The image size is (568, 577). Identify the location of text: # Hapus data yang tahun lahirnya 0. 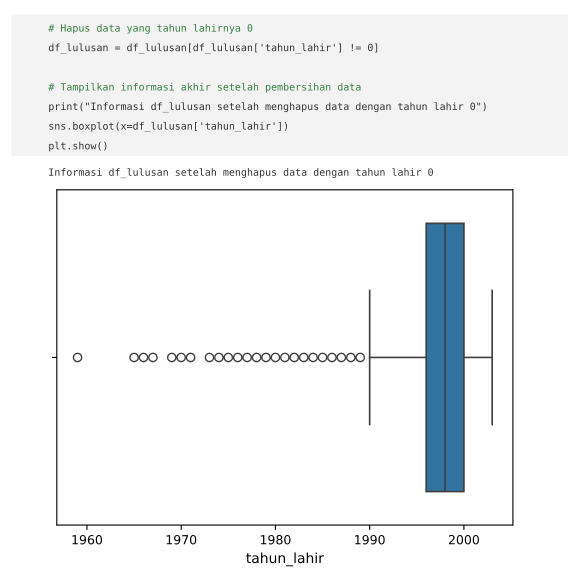
(150, 29).